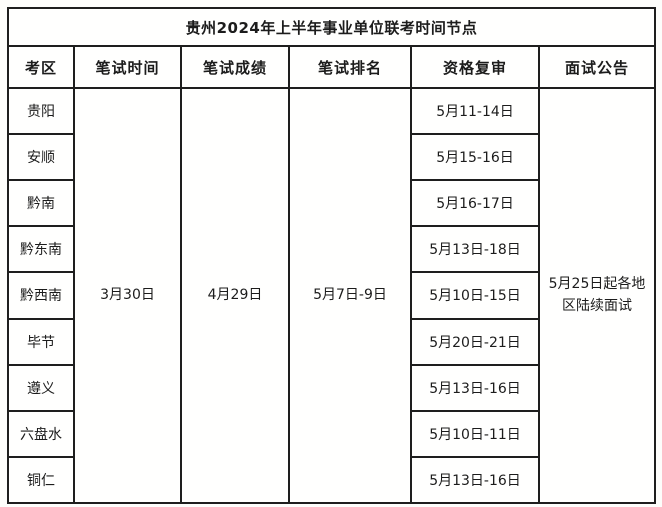 The image size is (662, 507). What do you see at coordinates (41, 157) in the screenshot?
I see `region-cell: 安顺` at bounding box center [41, 157].